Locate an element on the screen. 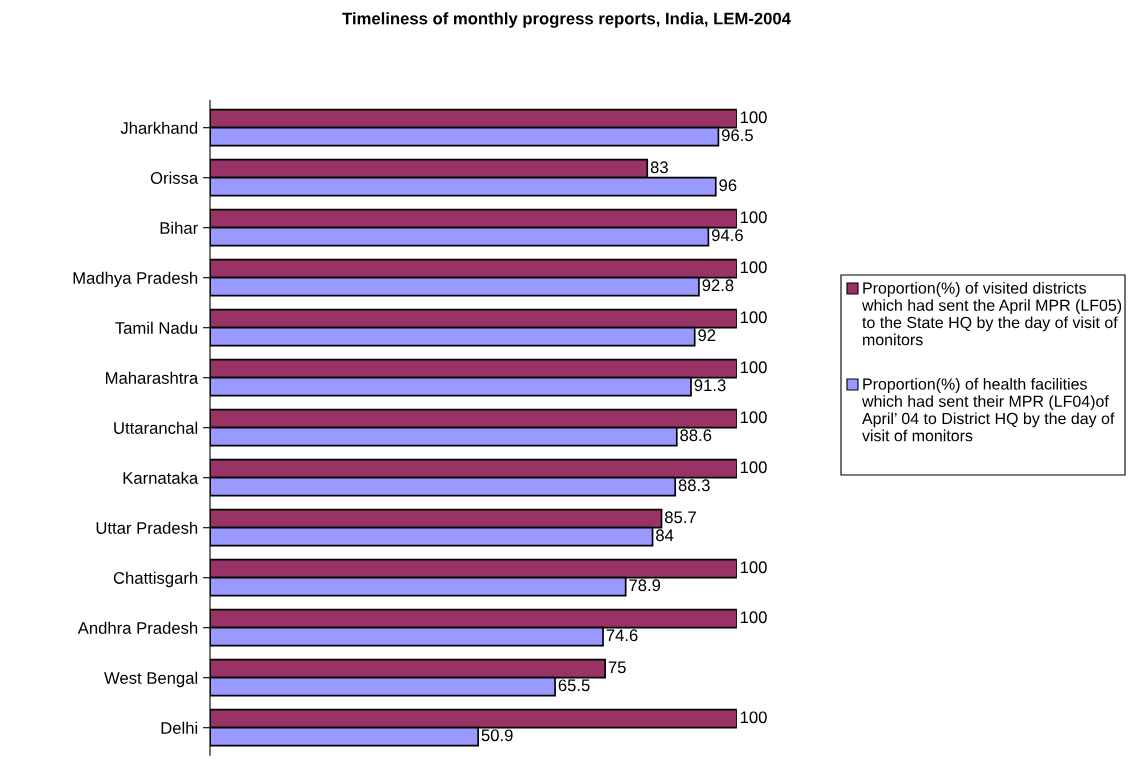 The height and width of the screenshot is (759, 1133). legend-label: Proportion(%) of visited districts which had sent the April MPR (LF05) to the State HQ by the day of visit of monitors is located at coordinates (991, 314).